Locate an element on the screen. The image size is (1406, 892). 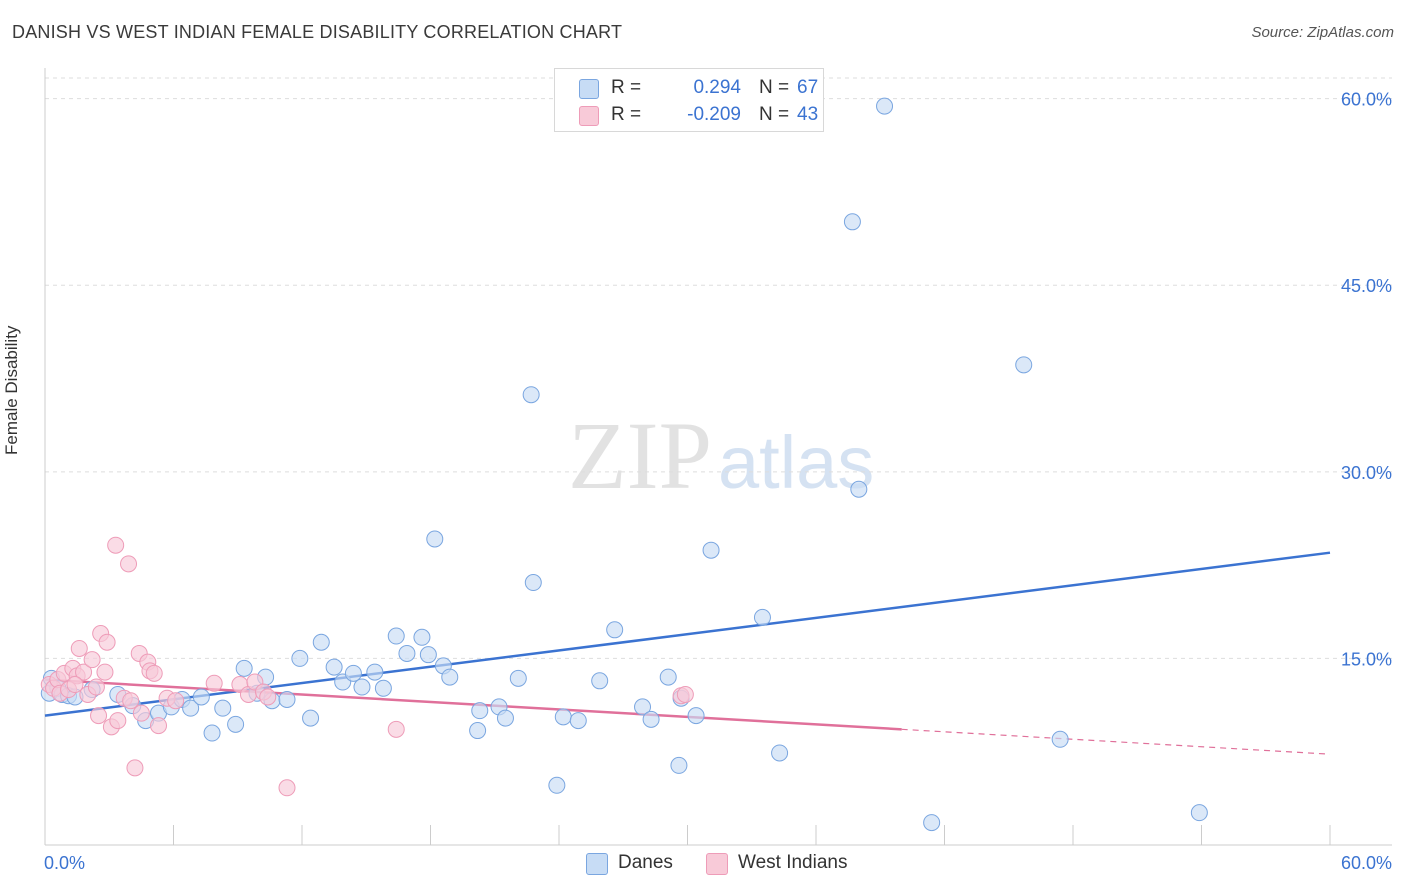
trend-line-west-indians is located at coordinates (473, 704).